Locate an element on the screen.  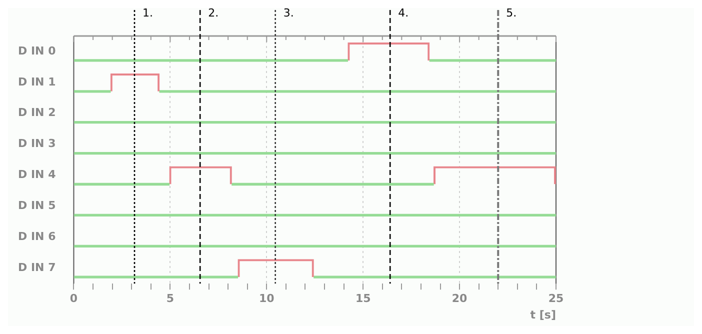
y-tick-label: D IN 5 is located at coordinates (37, 205).